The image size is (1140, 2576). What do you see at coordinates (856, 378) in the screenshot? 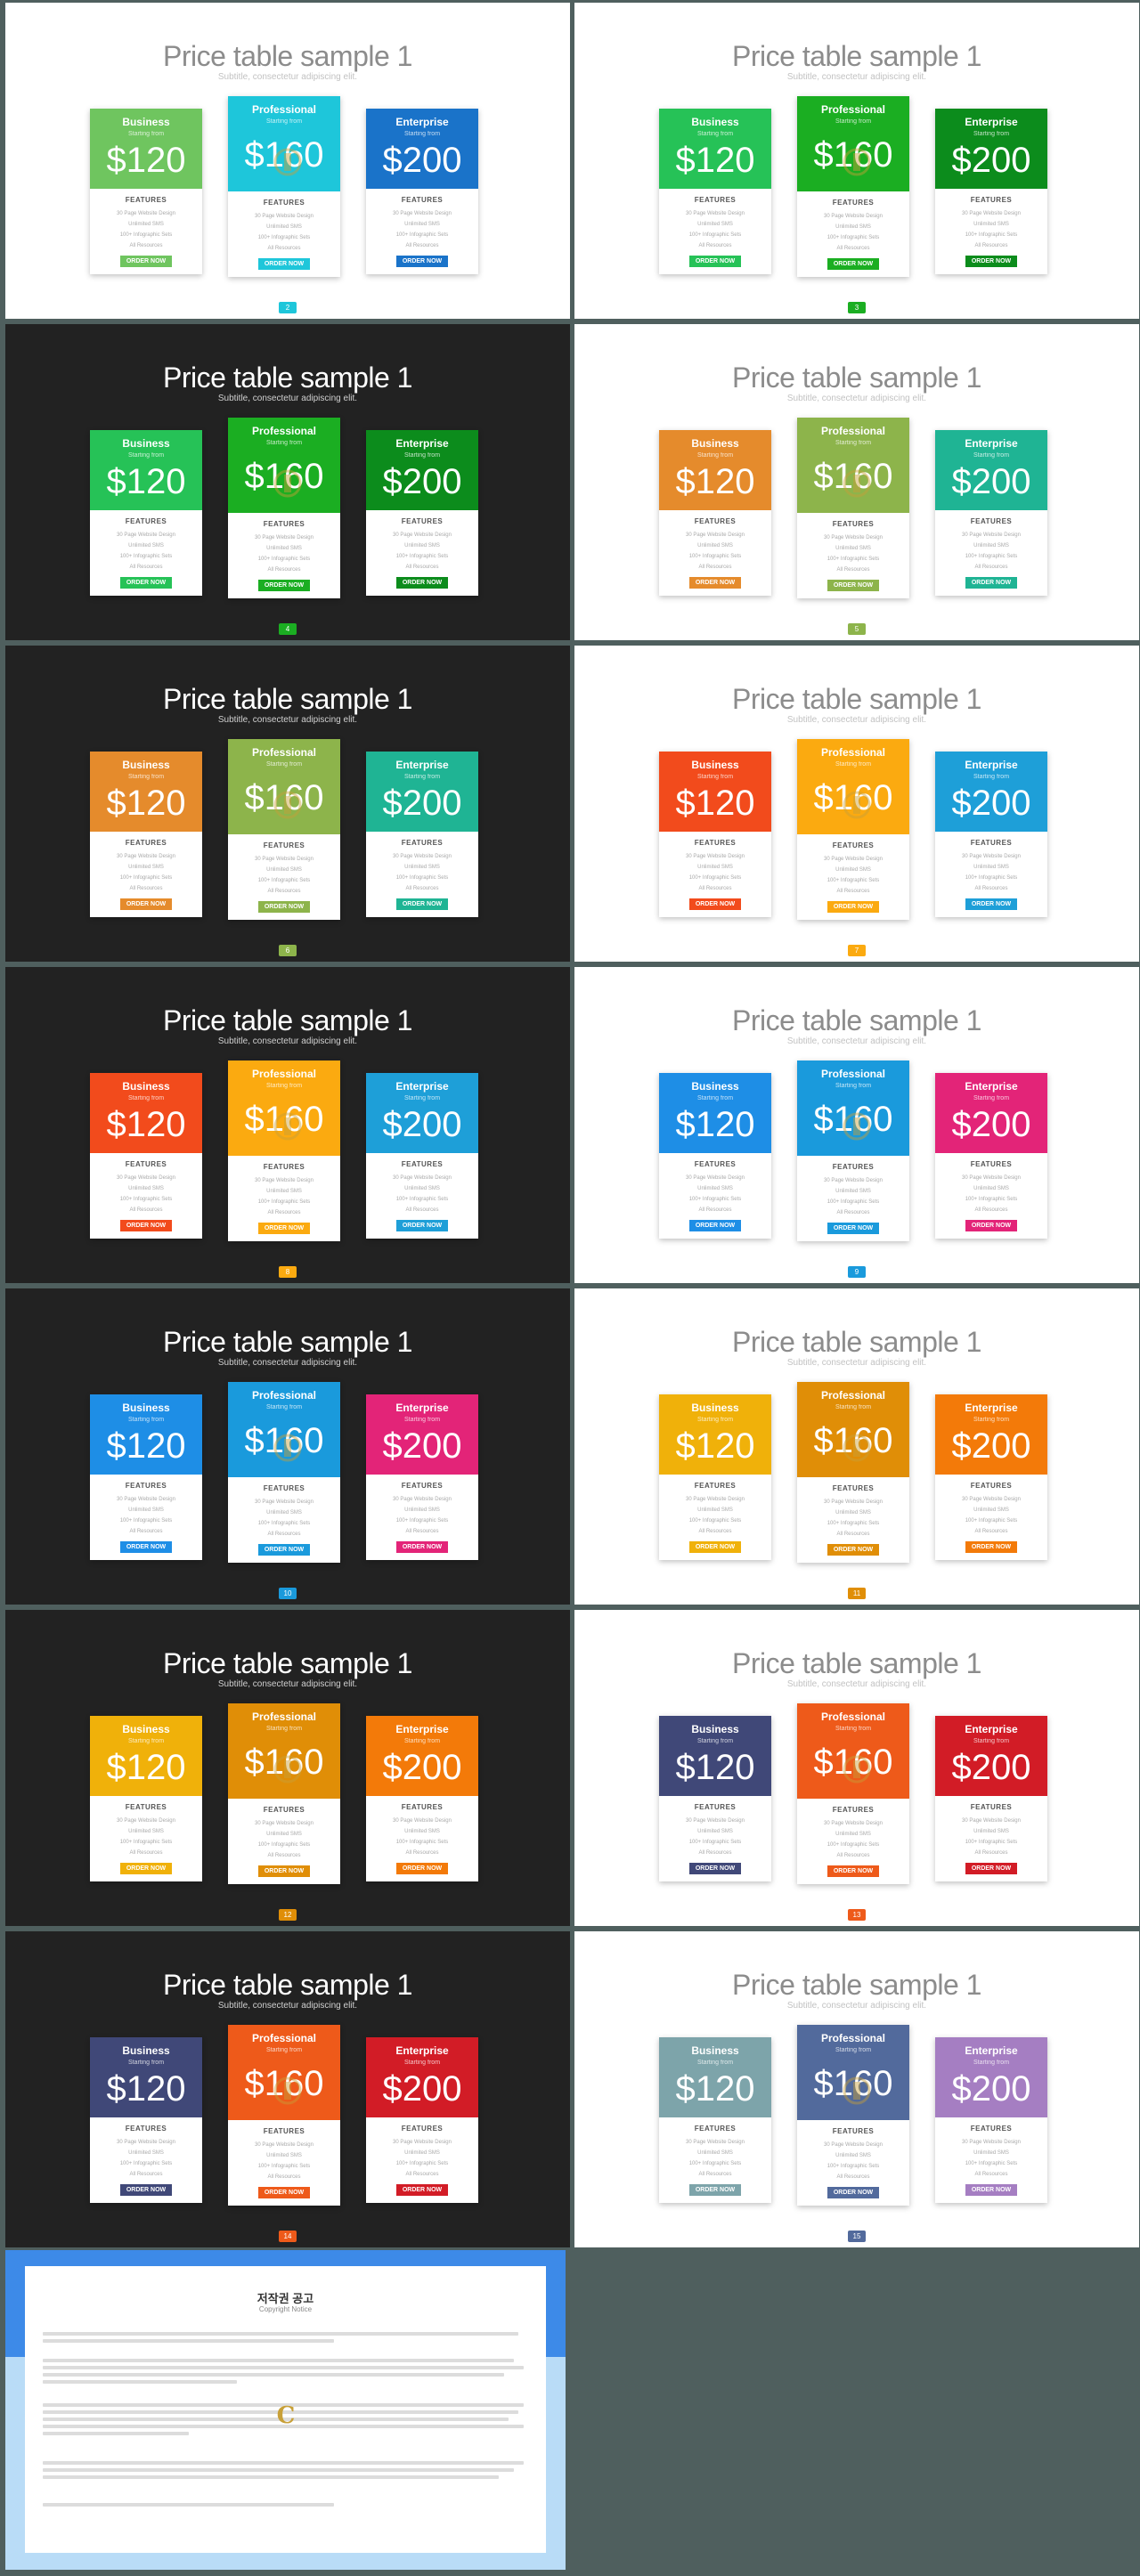
I see `slide-title: Price table sample 1` at bounding box center [856, 378].